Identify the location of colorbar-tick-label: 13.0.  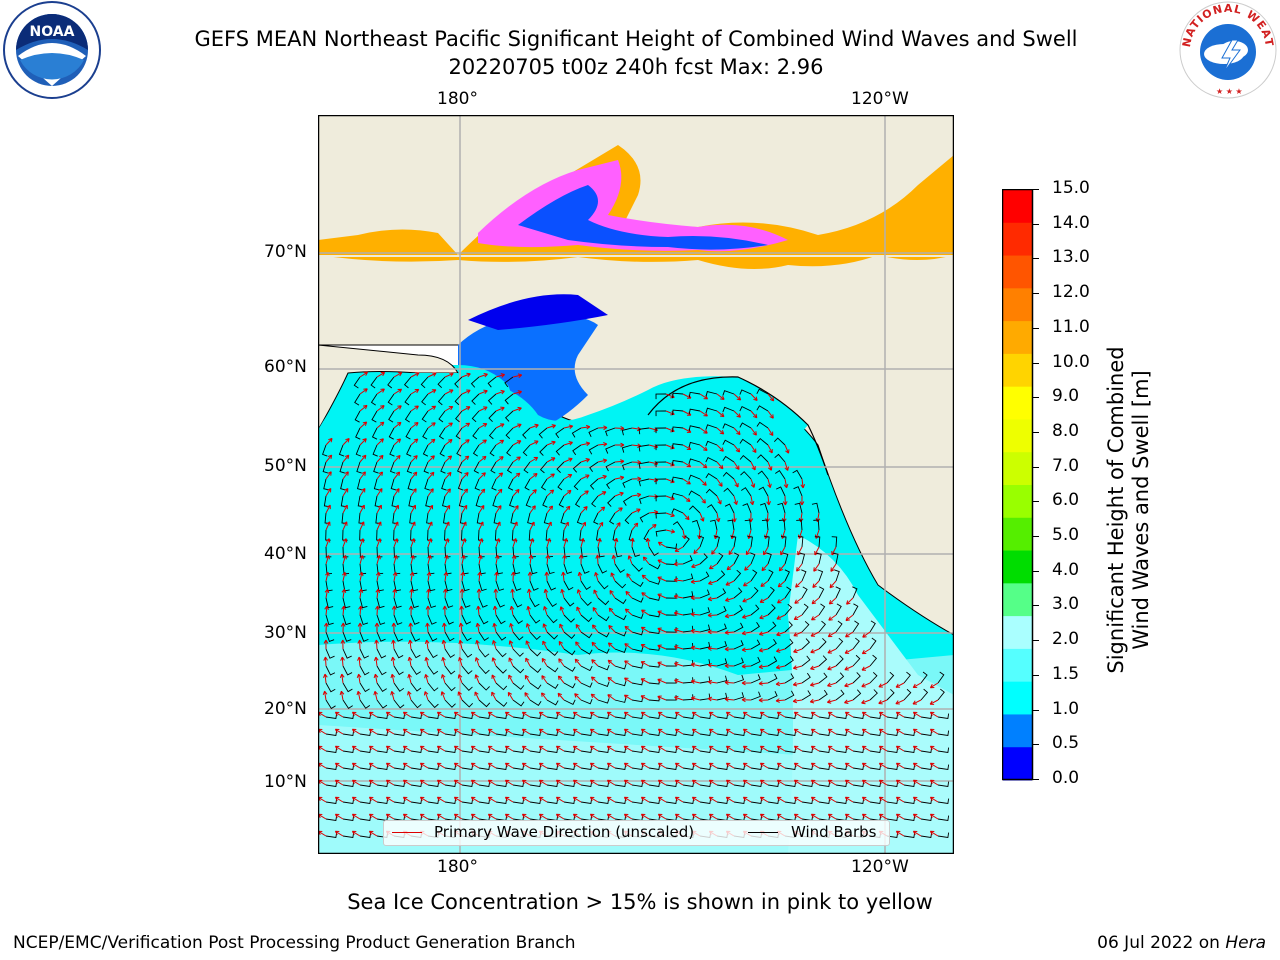
(1071, 257).